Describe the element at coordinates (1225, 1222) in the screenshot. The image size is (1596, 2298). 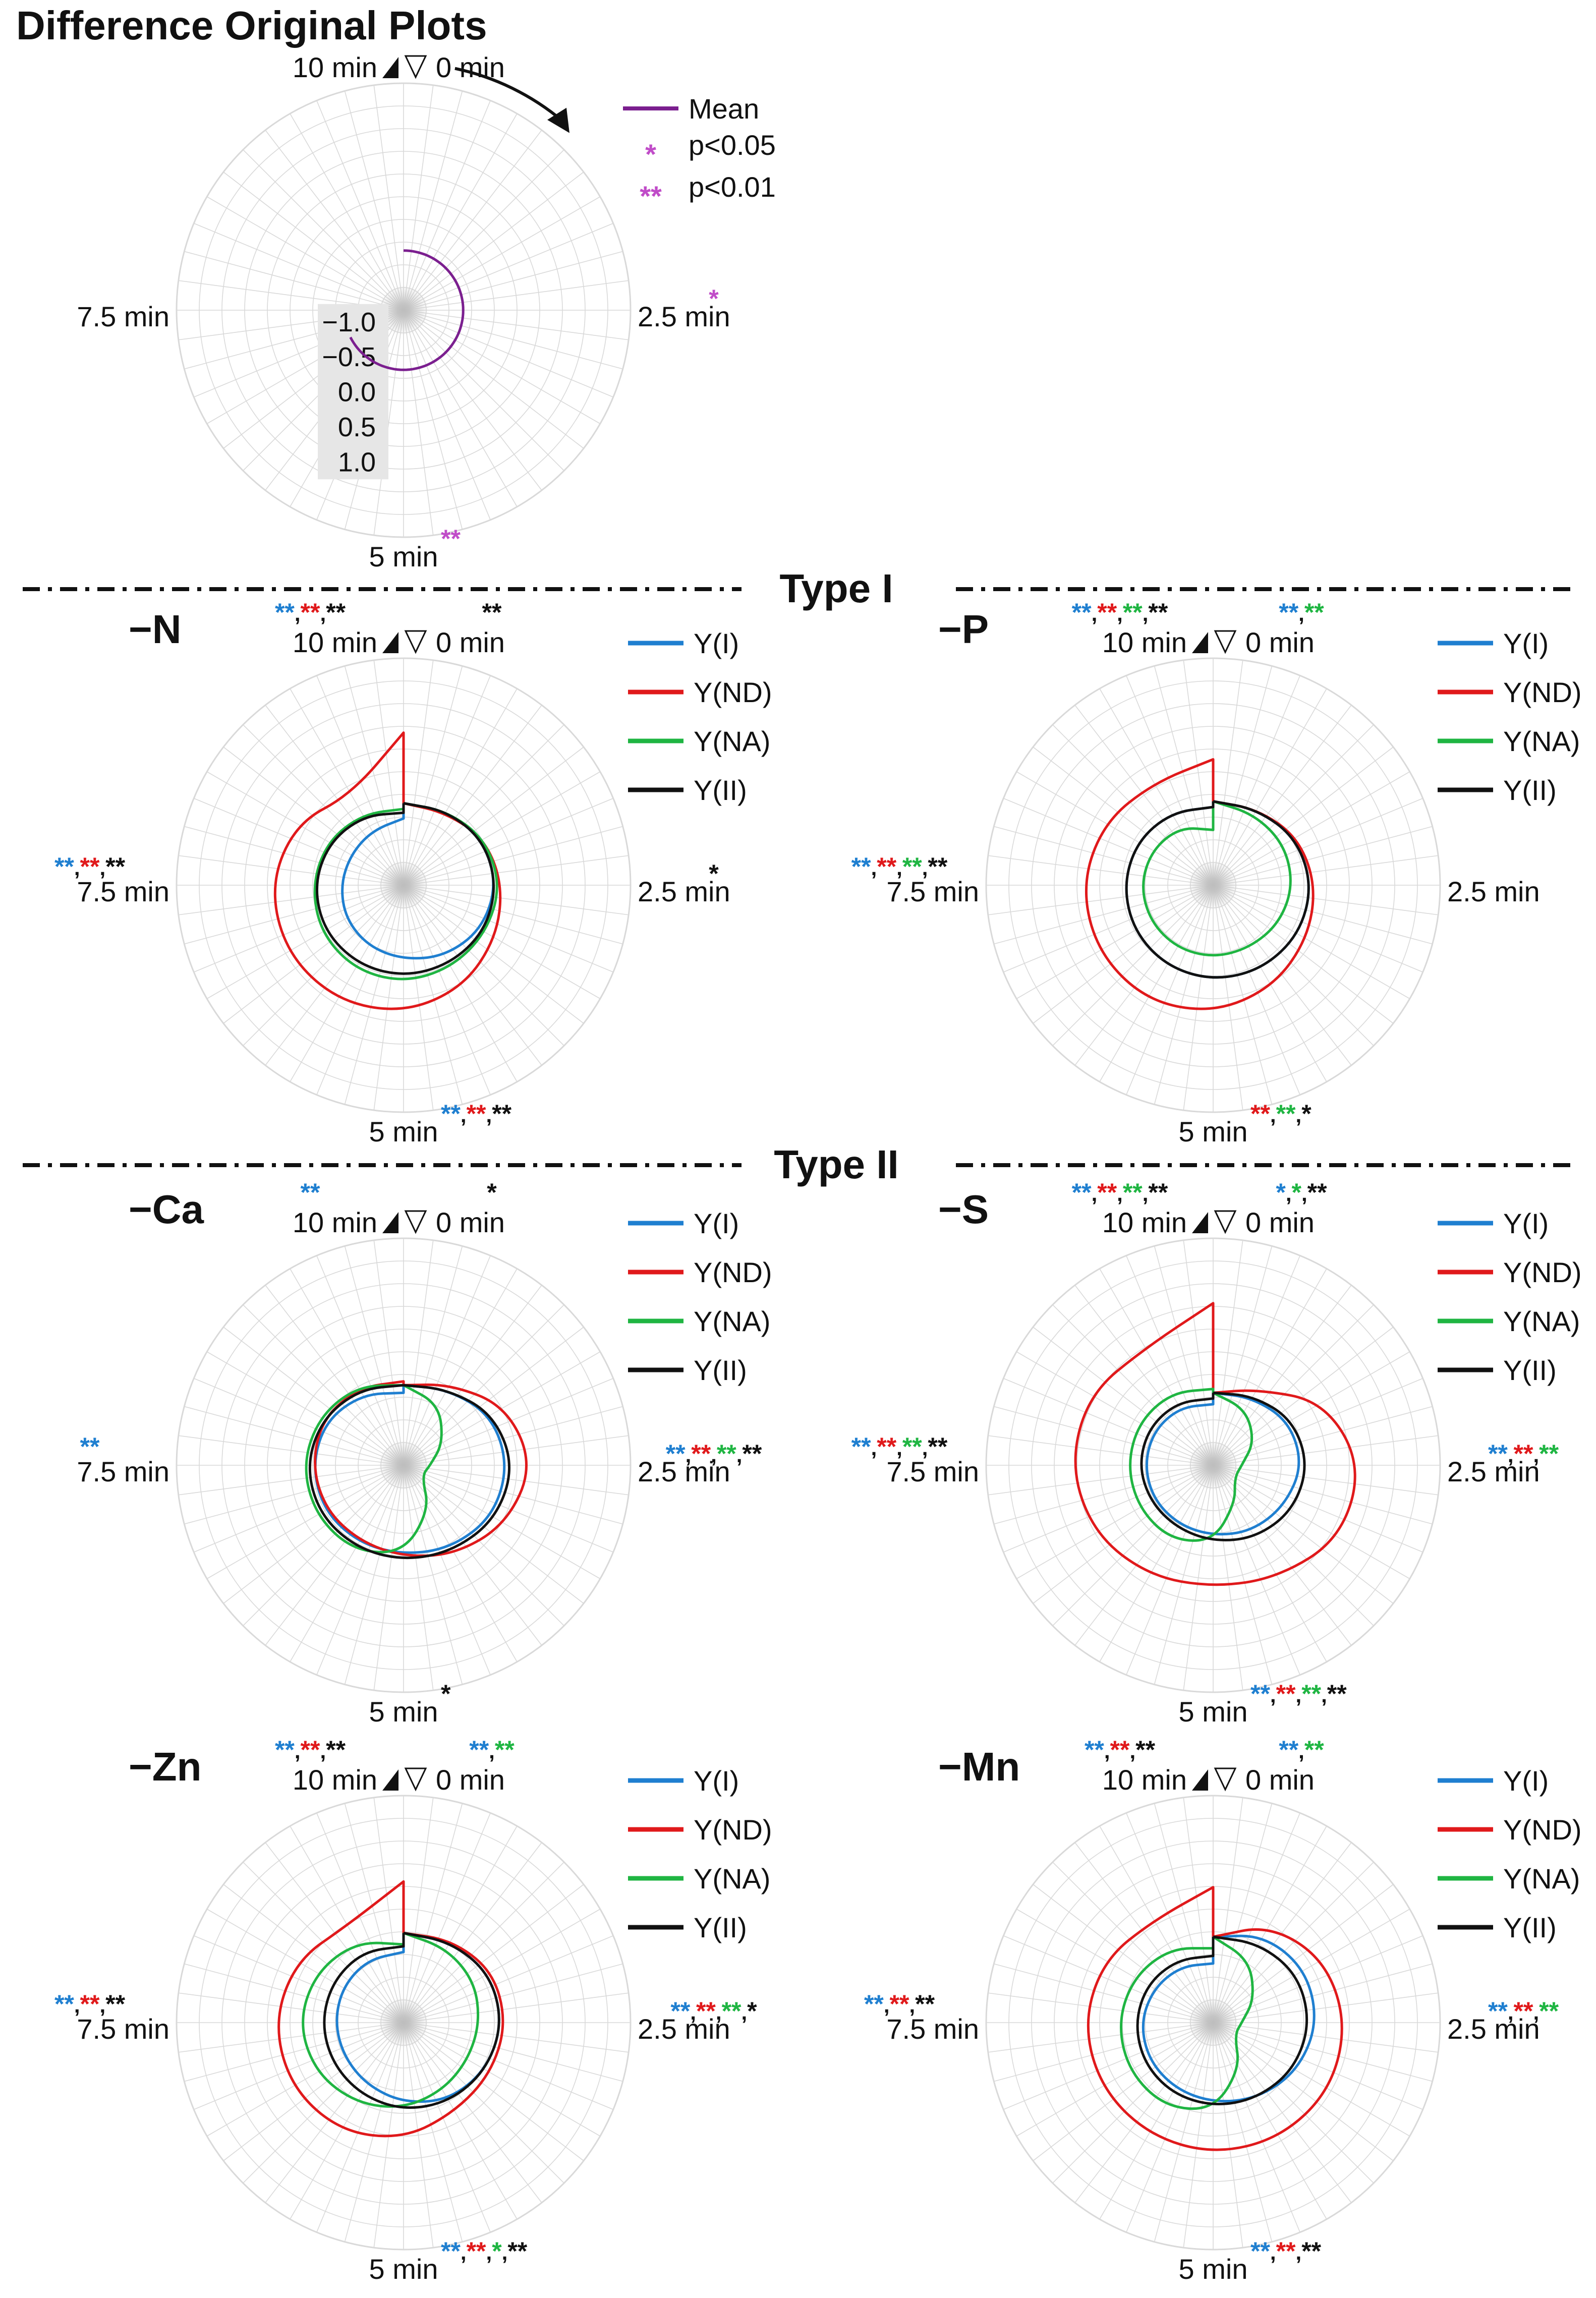
I see `start-marker-icon` at that location.